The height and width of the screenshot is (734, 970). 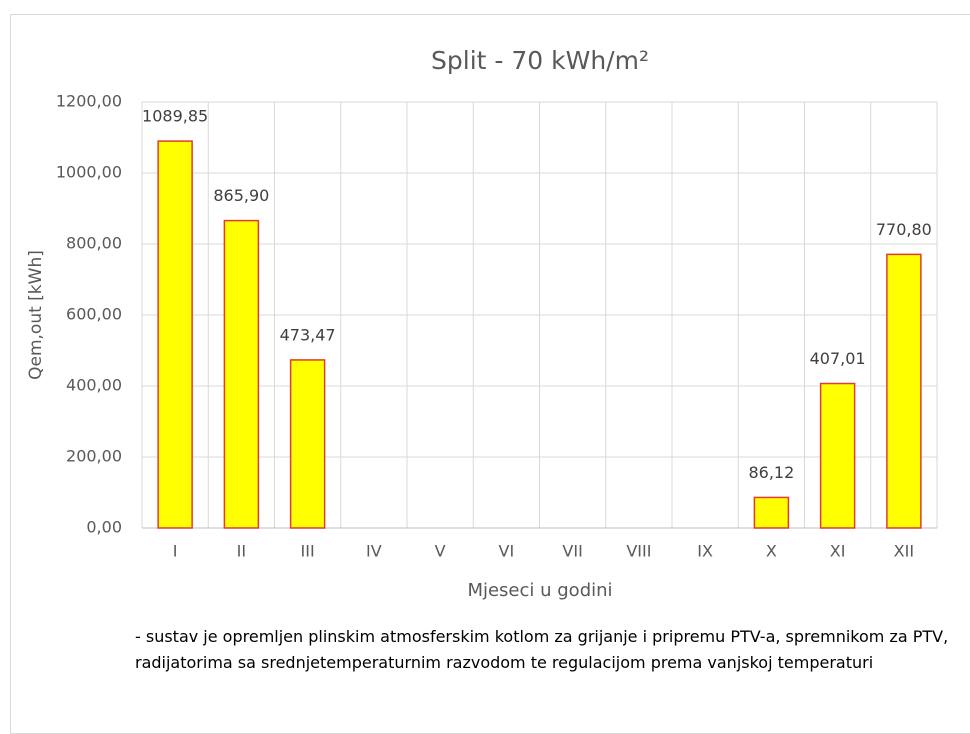 What do you see at coordinates (440, 551) in the screenshot?
I see `x-tick-label: V` at bounding box center [440, 551].